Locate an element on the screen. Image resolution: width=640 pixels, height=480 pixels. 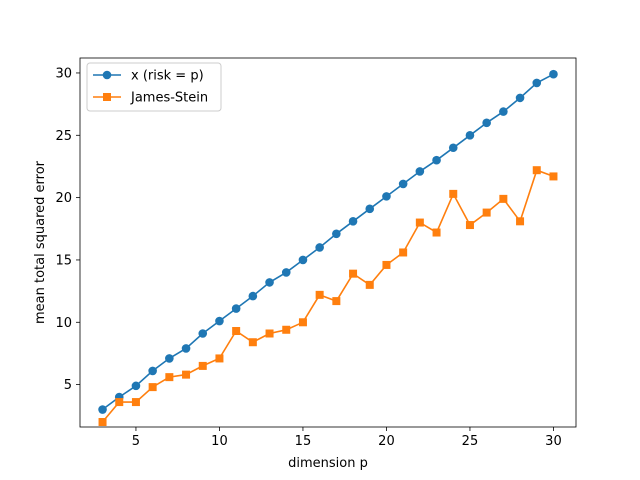
x-tick-label: 10 is located at coordinates (219, 441).